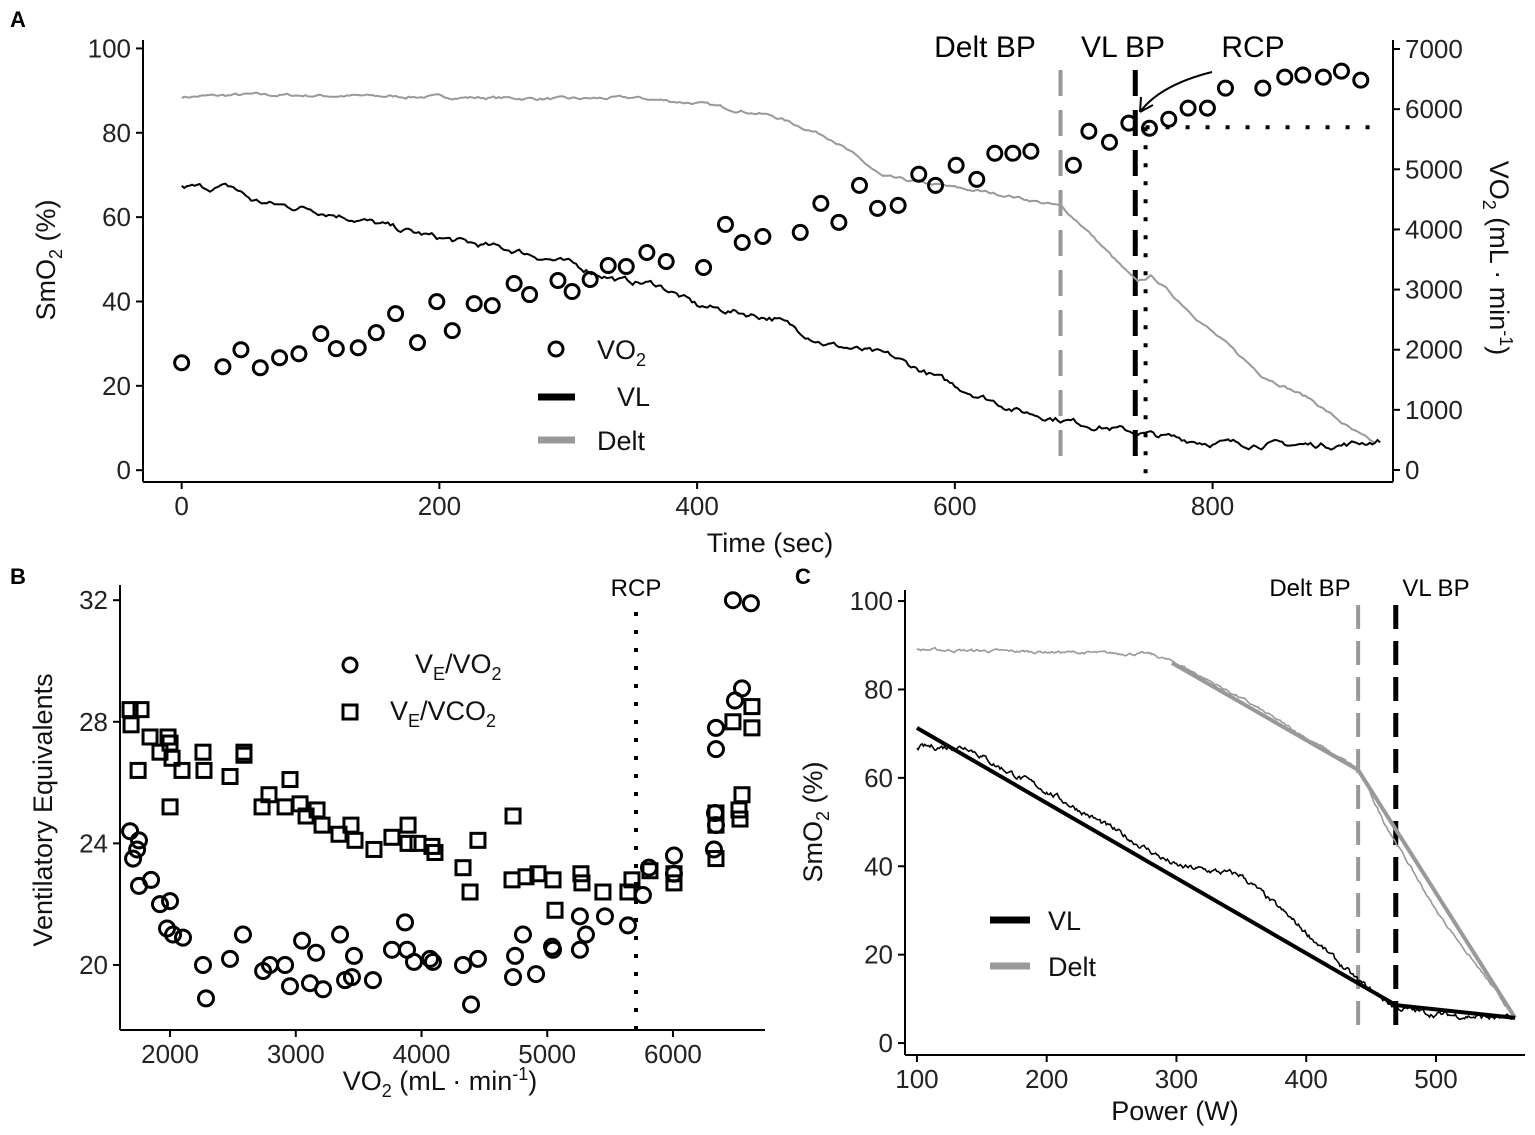 This screenshot has height=1135, width=1535. Describe the element at coordinates (1306, 1079) in the screenshot. I see `panel-c-x-tick-label: 400` at that location.